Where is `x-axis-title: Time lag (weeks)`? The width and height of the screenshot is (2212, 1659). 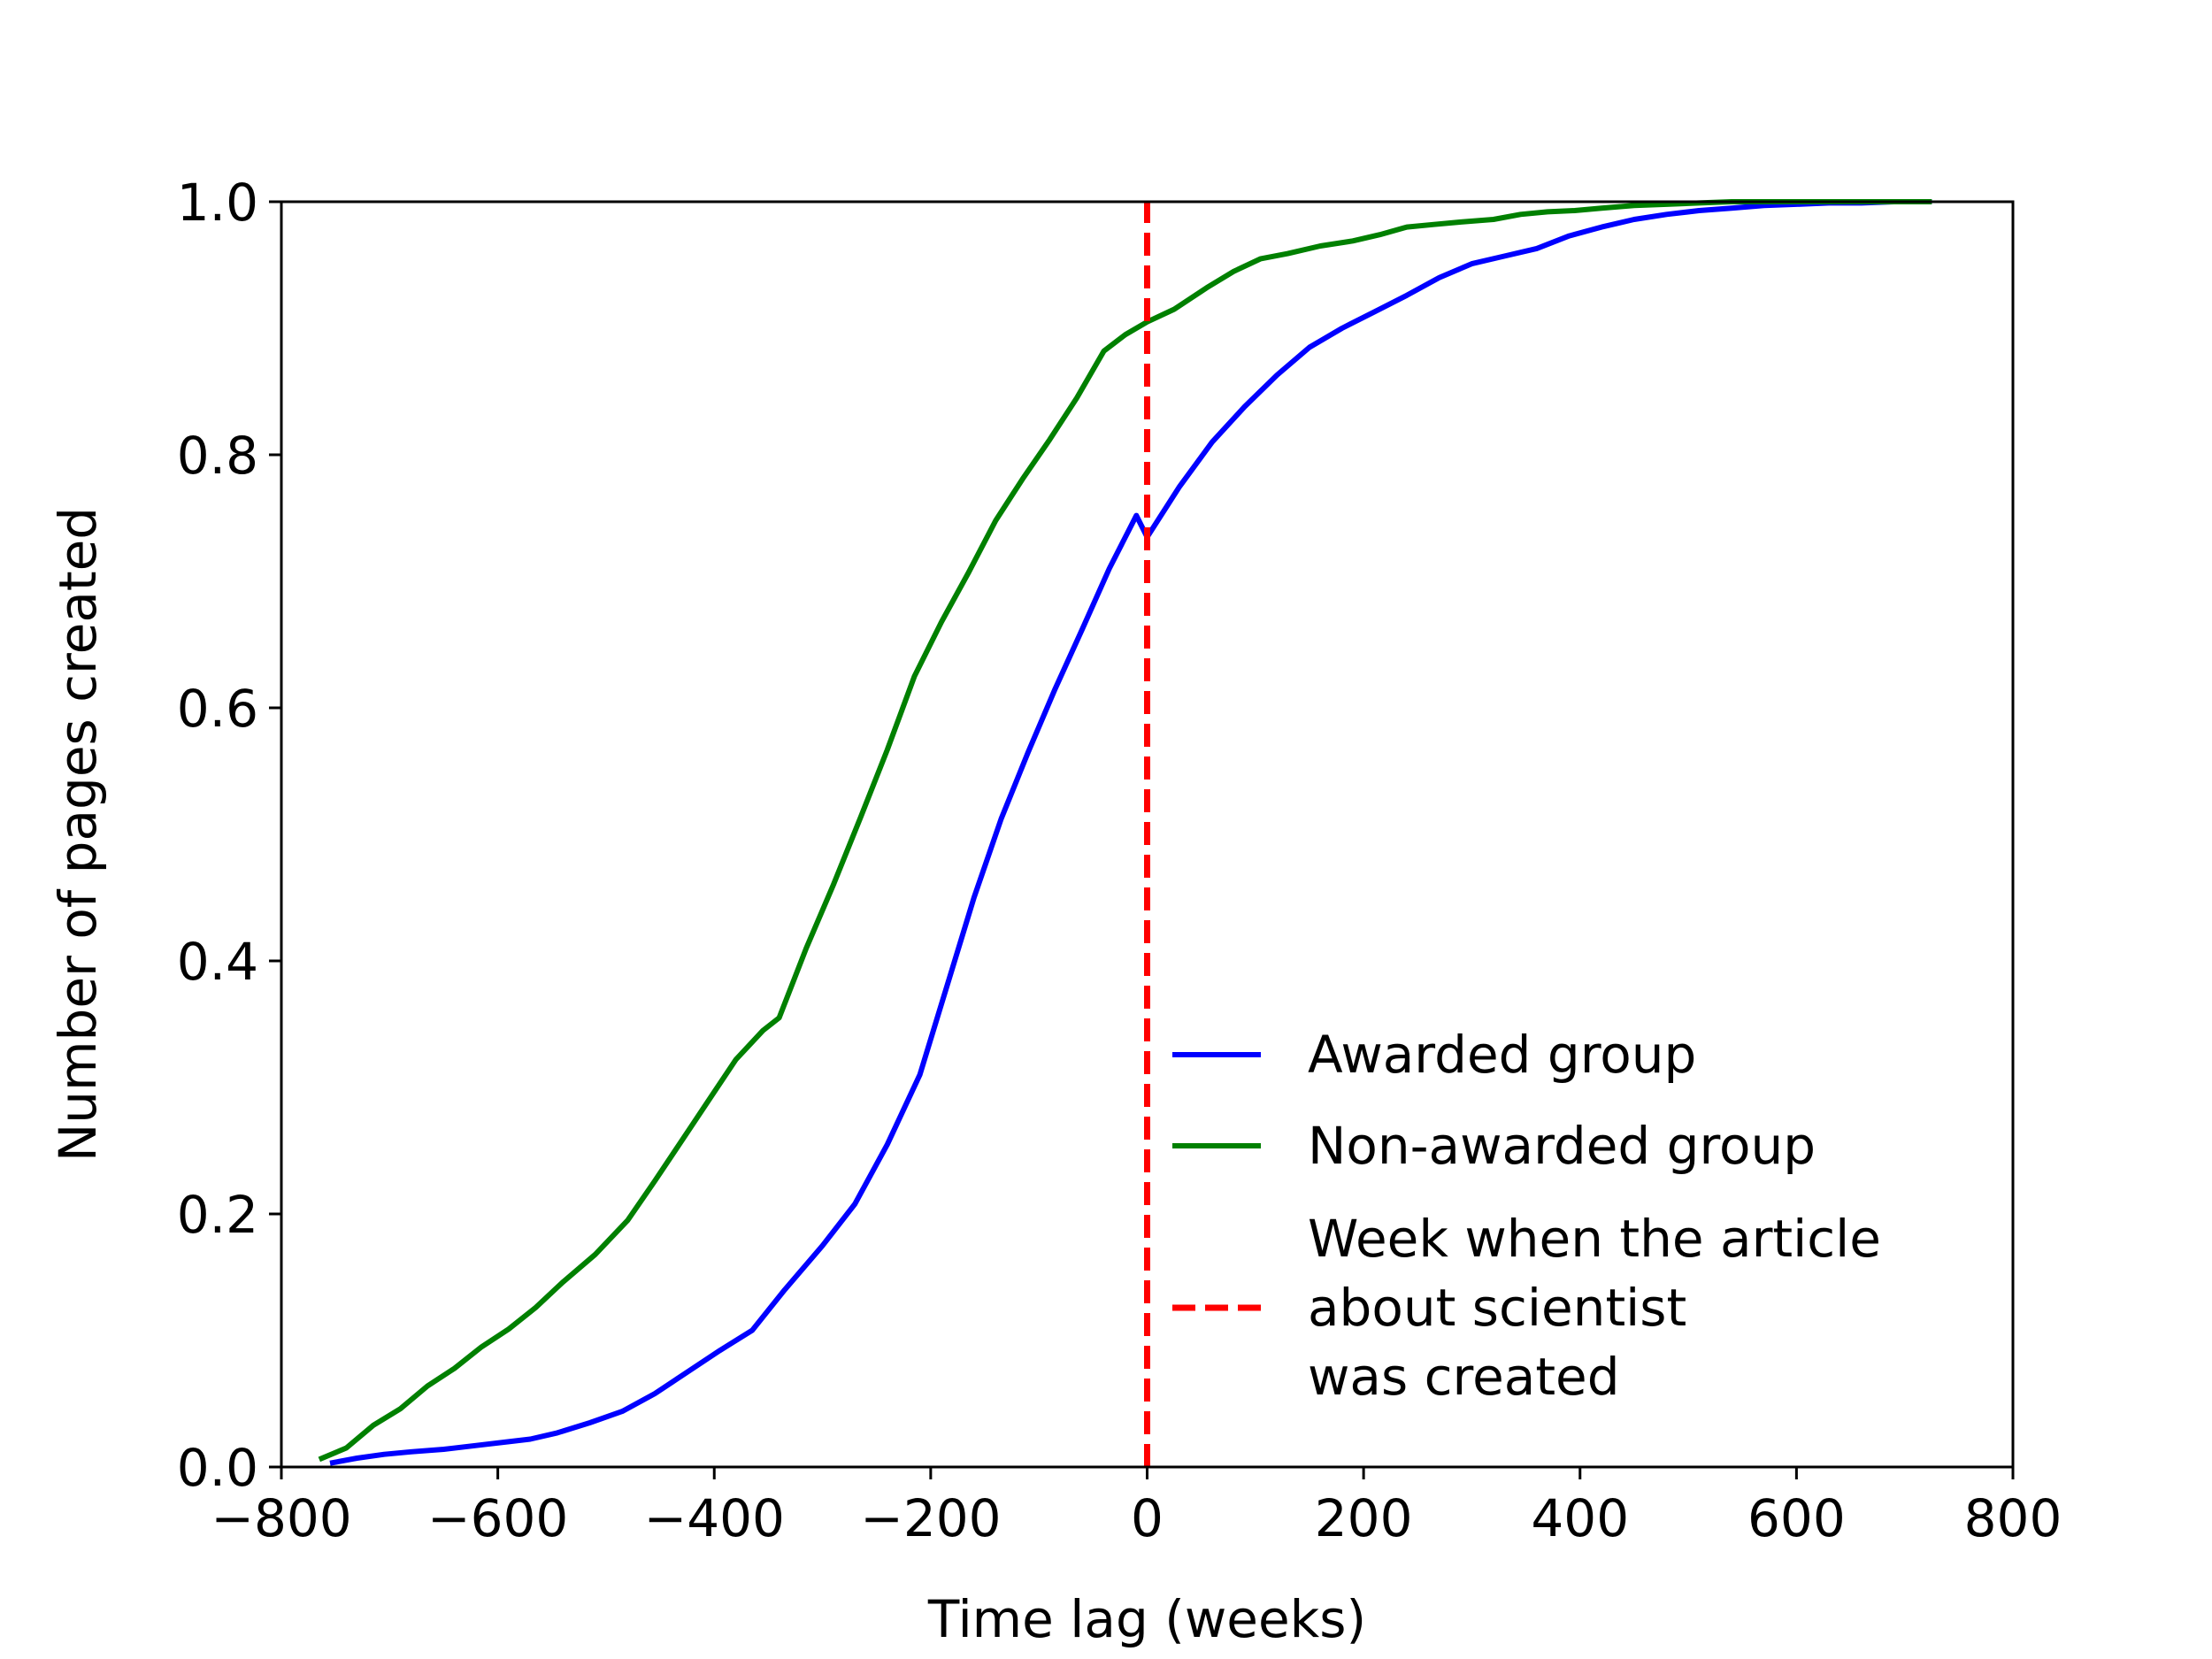 x-axis-title: Time lag (weeks) is located at coordinates (1147, 1619).